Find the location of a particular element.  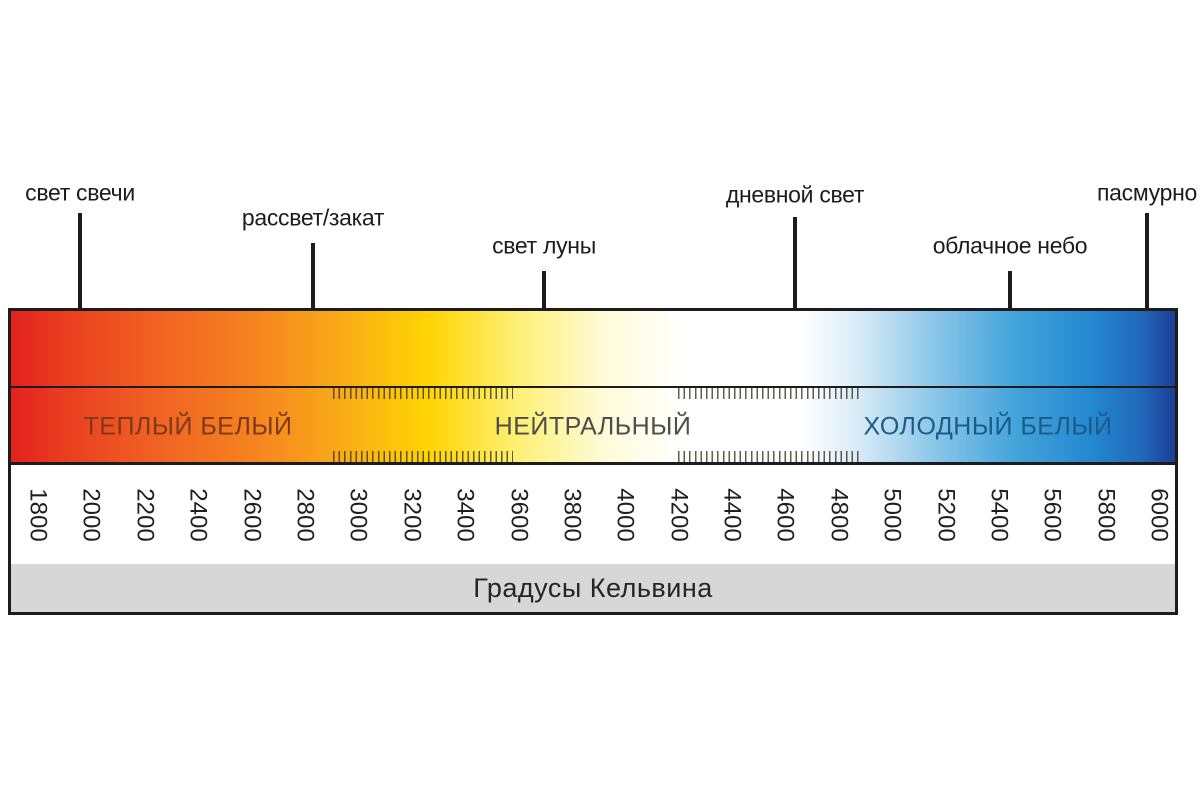

kelvin-tick-label: 5800 is located at coordinates (1106, 514).